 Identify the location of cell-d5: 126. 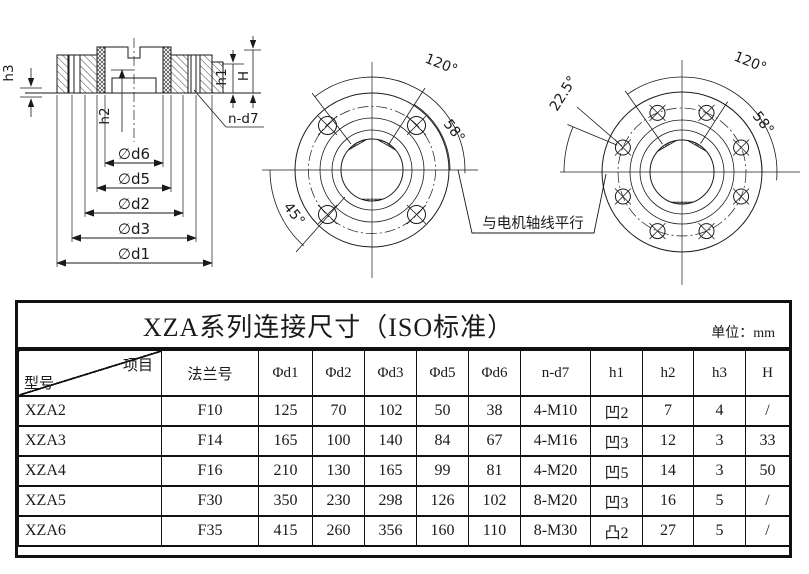
(442, 501).